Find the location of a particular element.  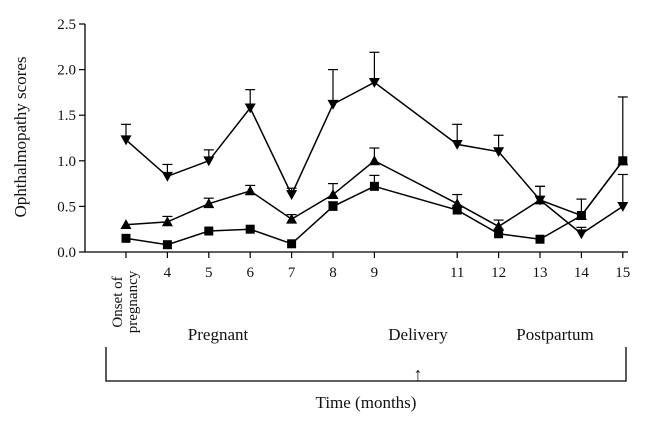

y-tick-label: 0.5 is located at coordinates (66, 207).